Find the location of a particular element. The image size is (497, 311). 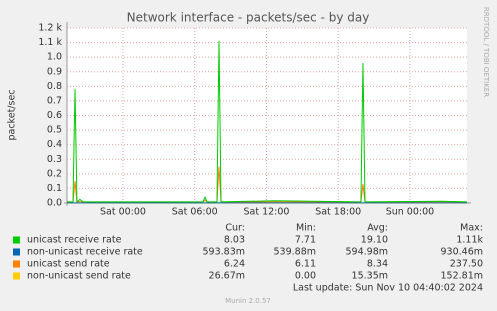

x-tick-label: Sat 06:00 is located at coordinates (195, 212).